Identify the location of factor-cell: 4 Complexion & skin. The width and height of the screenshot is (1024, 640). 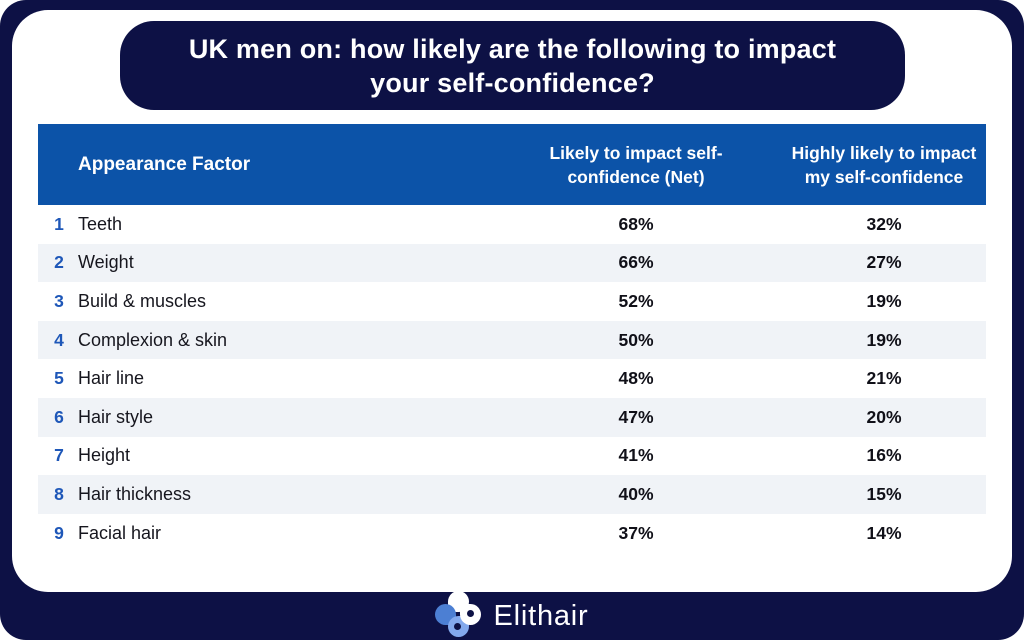
(264, 340).